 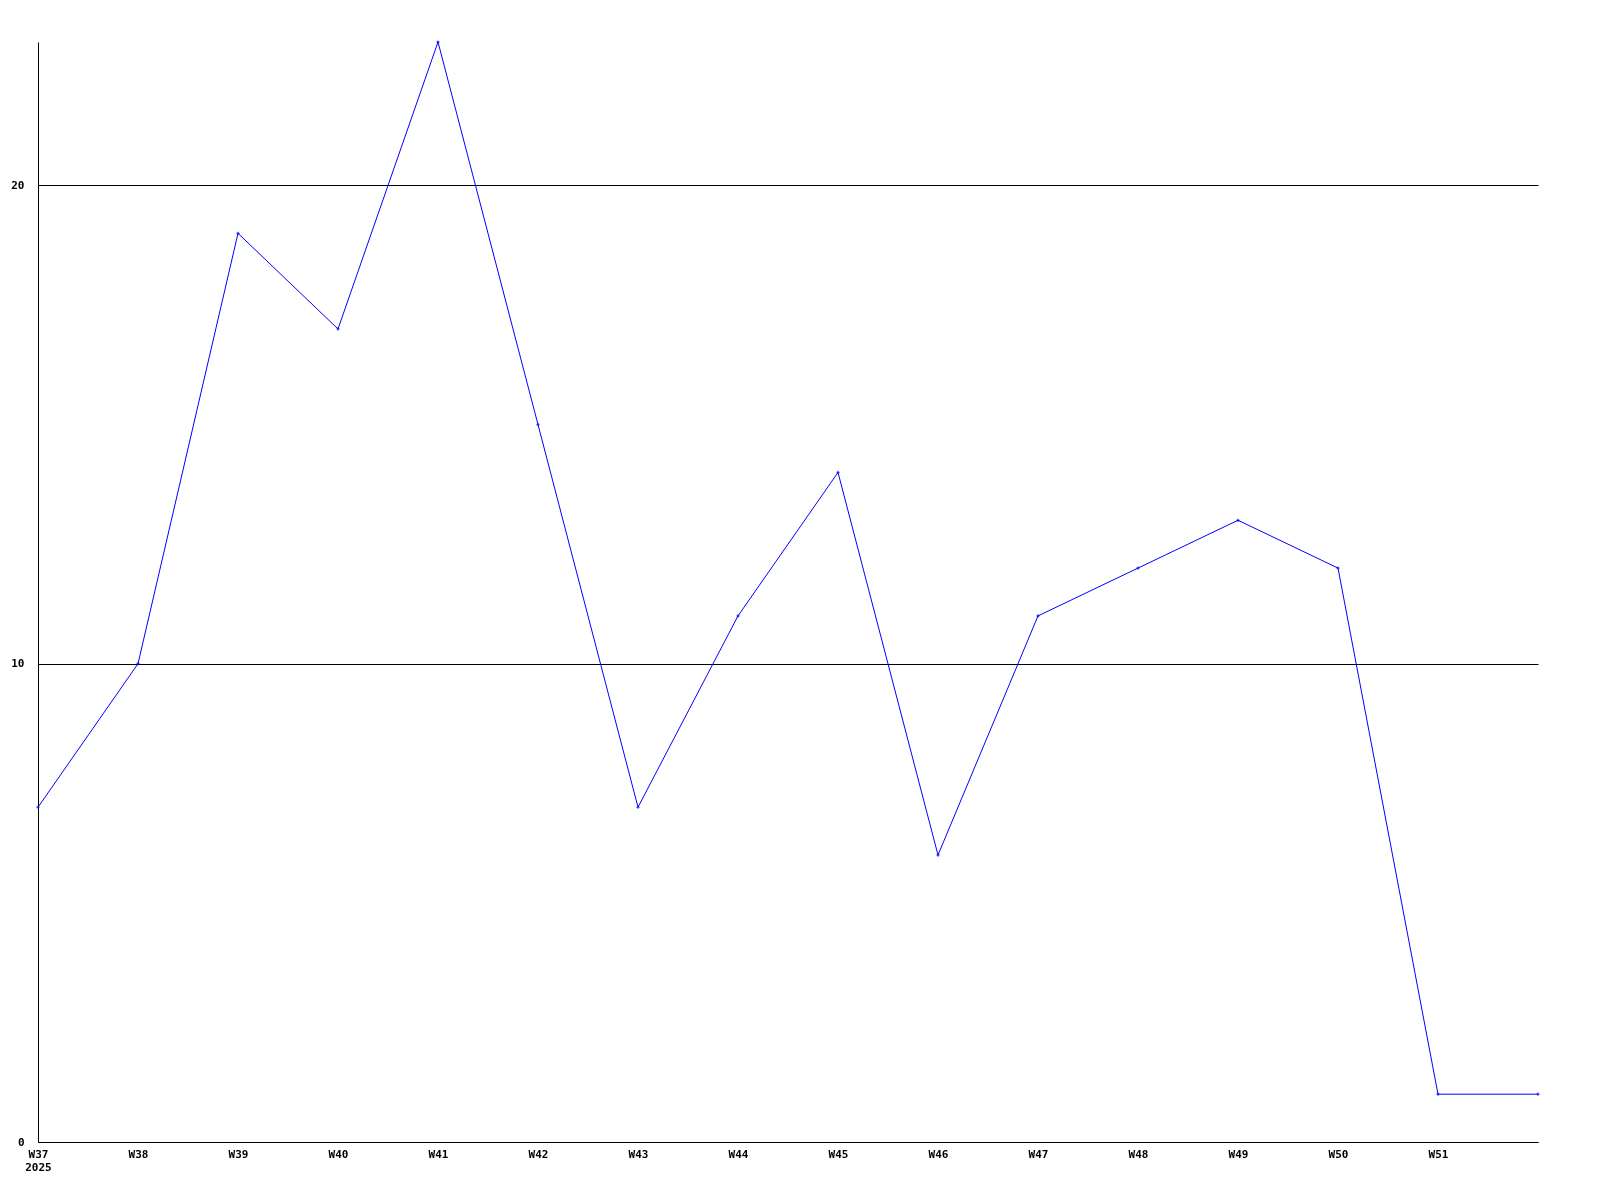 I want to click on x-tick-label: W44, so click(x=738, y=1154).